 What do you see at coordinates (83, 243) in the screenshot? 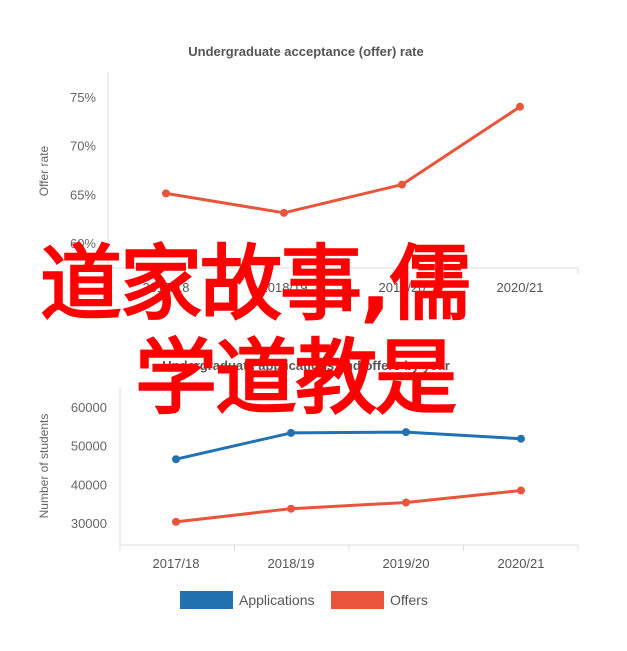
I see `y-tick-label: 60%` at bounding box center [83, 243].